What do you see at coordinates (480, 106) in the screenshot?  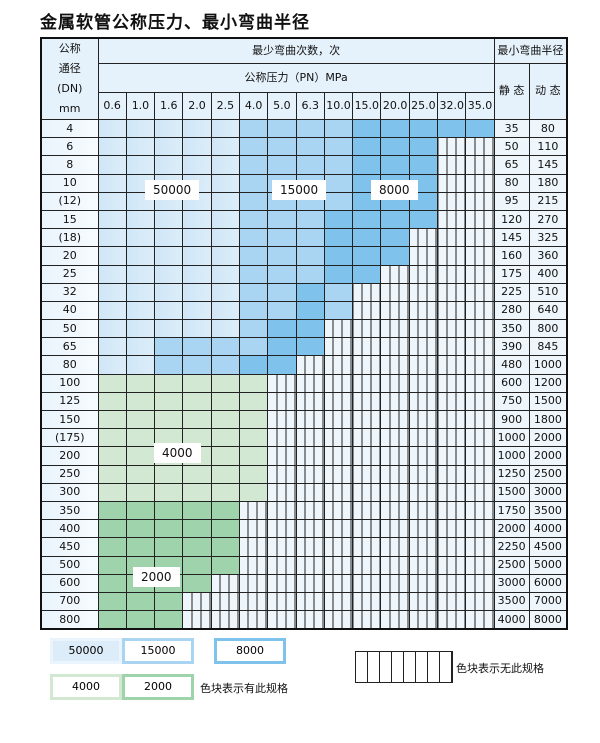 I see `pn-value: 35.0` at bounding box center [480, 106].